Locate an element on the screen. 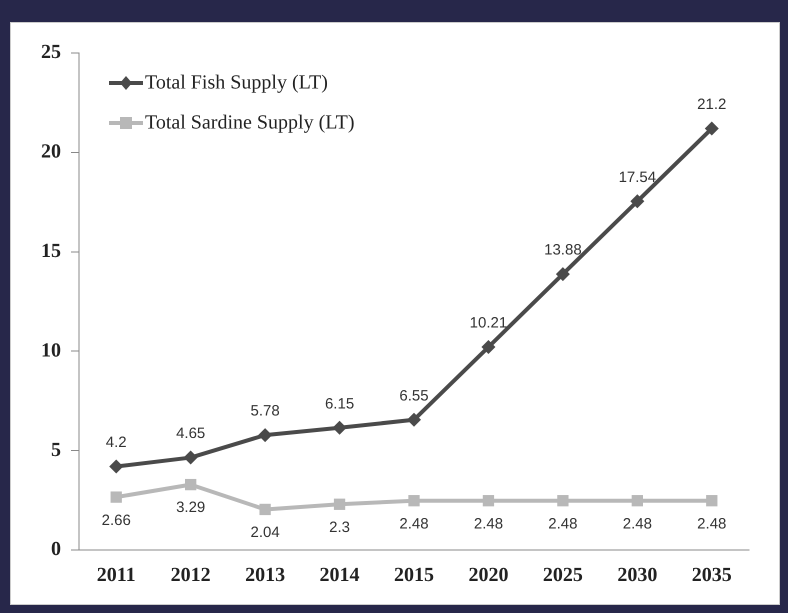  x-tick-label: 2014 is located at coordinates (340, 575).